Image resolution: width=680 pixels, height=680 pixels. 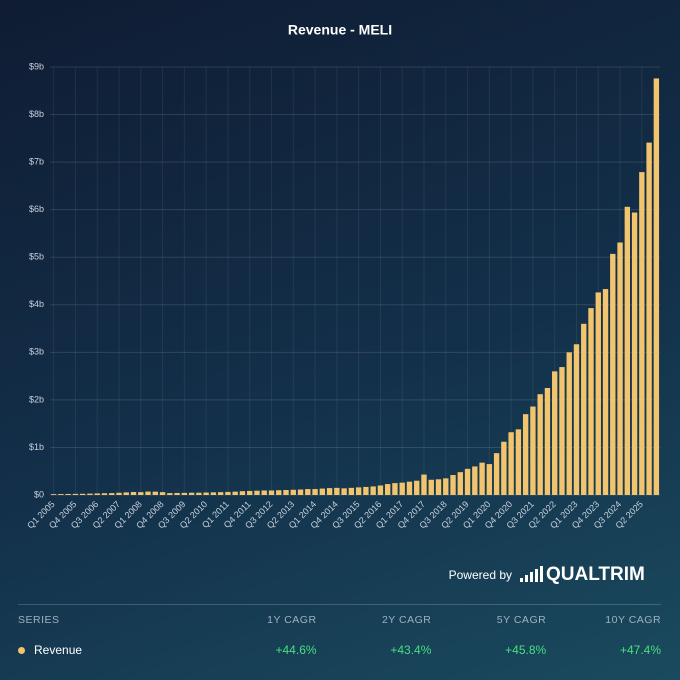 I want to click on series-cell: Revenue, so click(x=110, y=650).